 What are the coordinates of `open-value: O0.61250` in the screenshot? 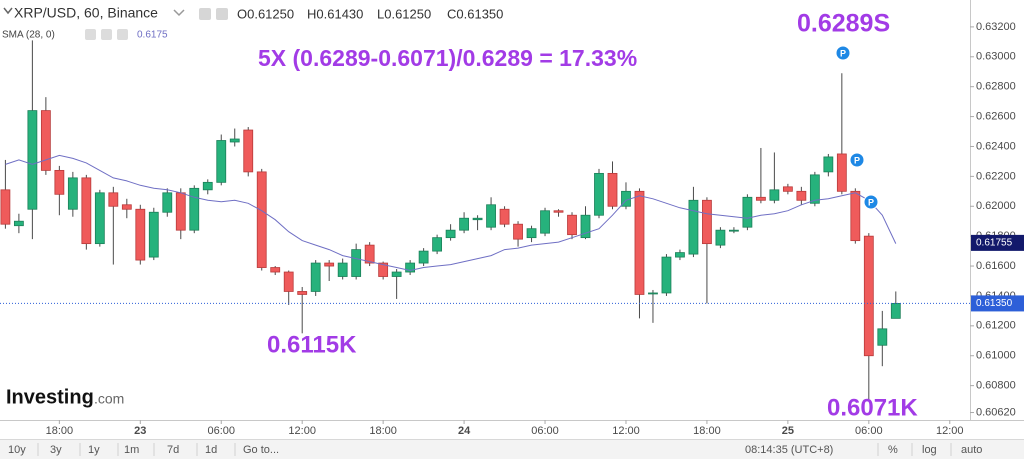 It's located at (265, 13).